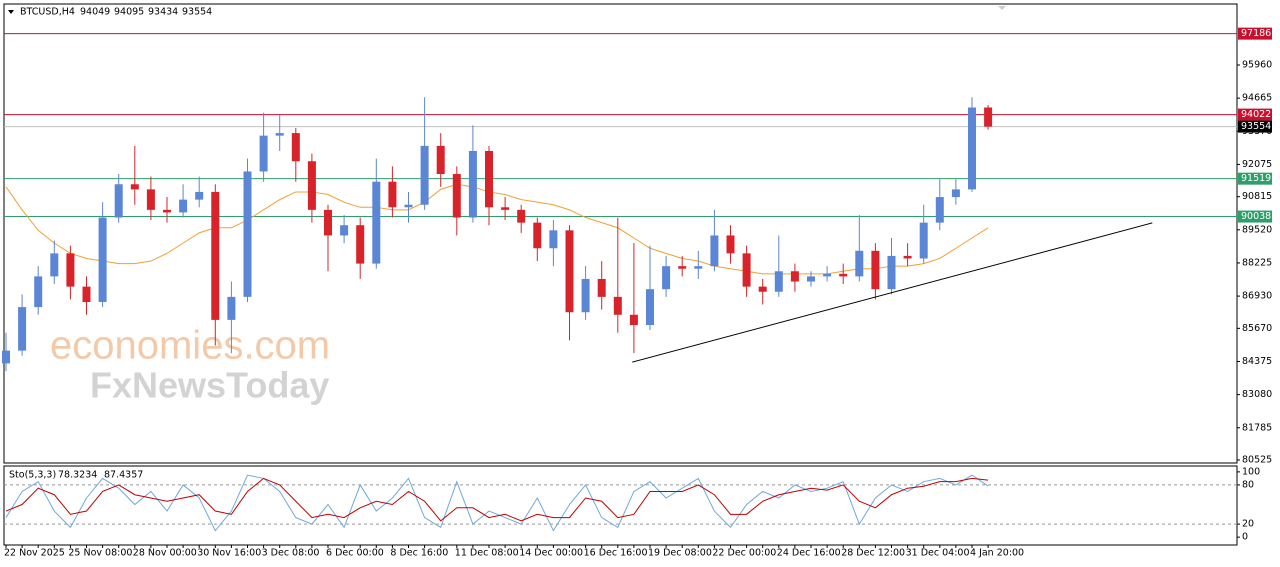  What do you see at coordinates (123, 475) in the screenshot?
I see `indicator-value: 87.4357` at bounding box center [123, 475].